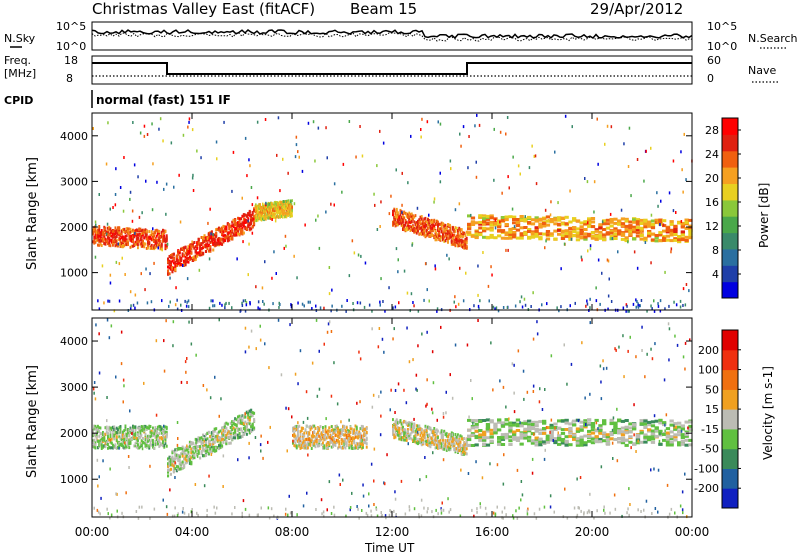 The width and height of the screenshot is (800, 559). What do you see at coordinates (71, 60) in the screenshot?
I see `freq-left-tick-top: 18` at bounding box center [71, 60].